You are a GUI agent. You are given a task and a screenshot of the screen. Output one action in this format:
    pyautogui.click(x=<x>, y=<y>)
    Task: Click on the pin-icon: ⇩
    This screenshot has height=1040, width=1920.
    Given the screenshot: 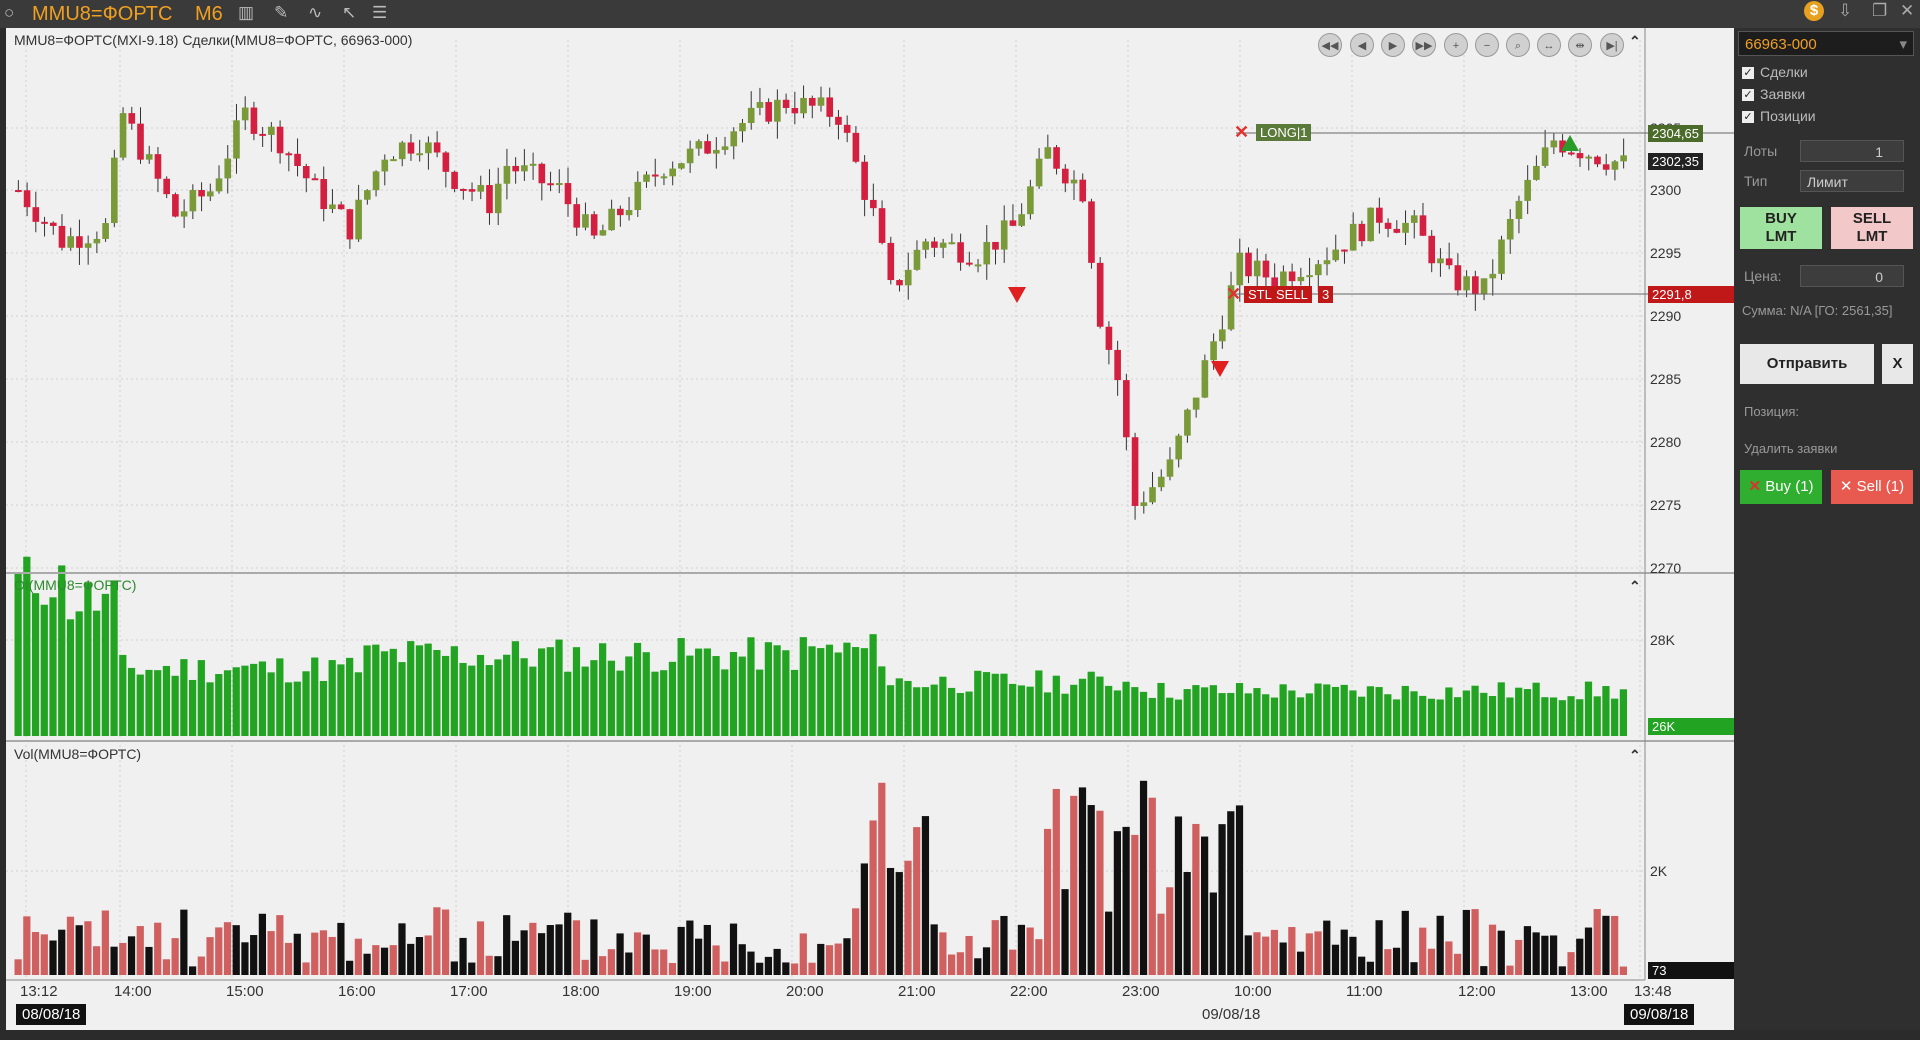 What is the action you would take?
    pyautogui.click(x=1845, y=10)
    